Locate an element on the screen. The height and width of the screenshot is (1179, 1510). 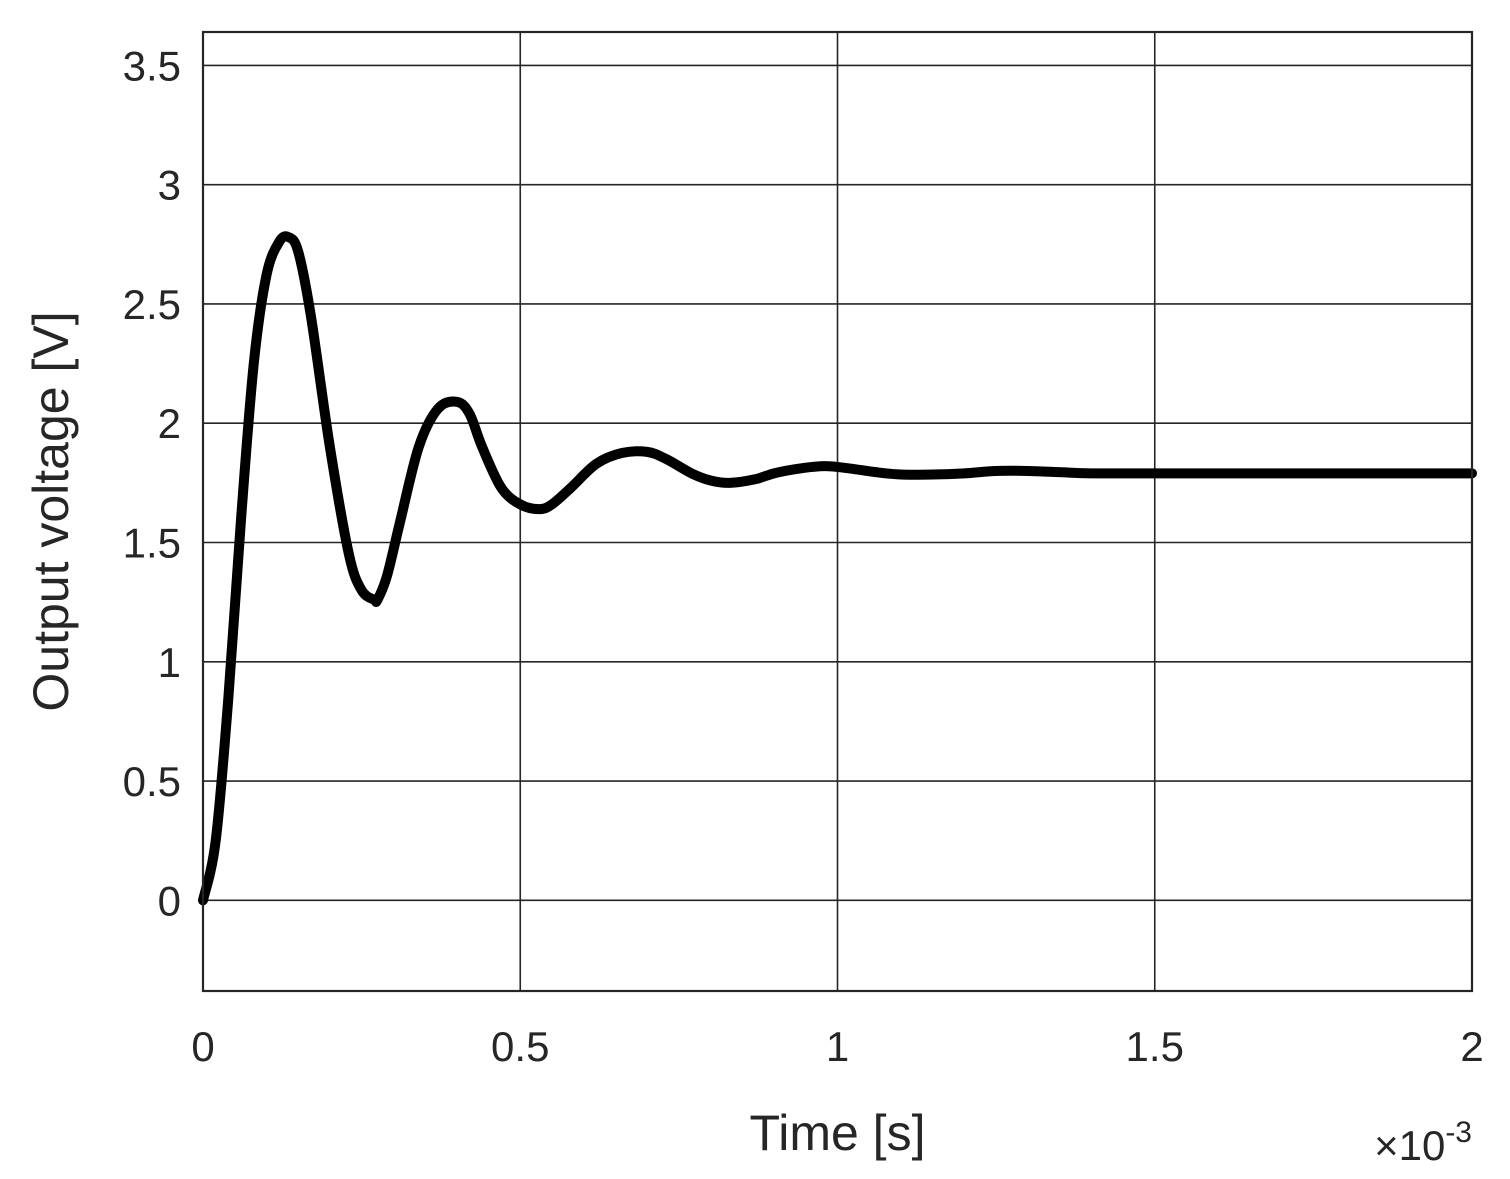
x-tick-label: 1 is located at coordinates (837, 1046).